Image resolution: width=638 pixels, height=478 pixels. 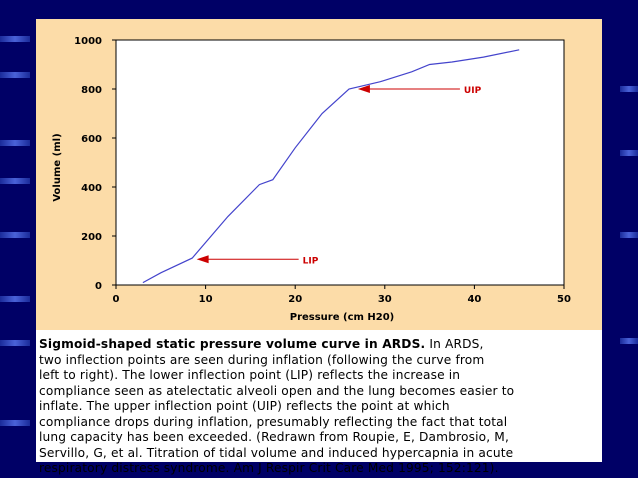 I want to click on x-tick-label: 40, so click(x=474, y=299).